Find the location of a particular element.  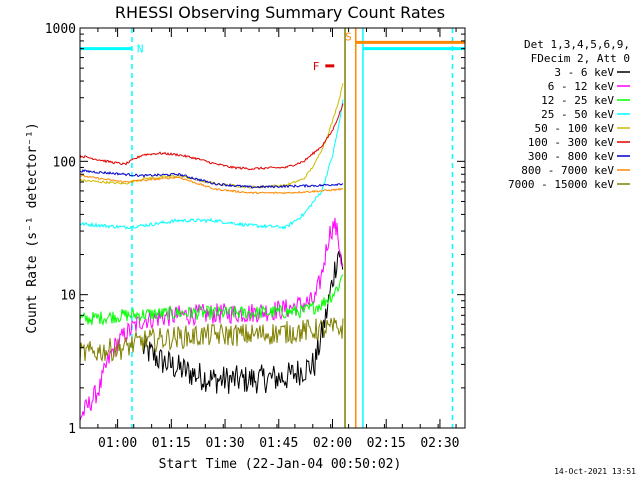

legend-label-800-7000-kev: 800 - 7000 keV is located at coordinates (567, 170).